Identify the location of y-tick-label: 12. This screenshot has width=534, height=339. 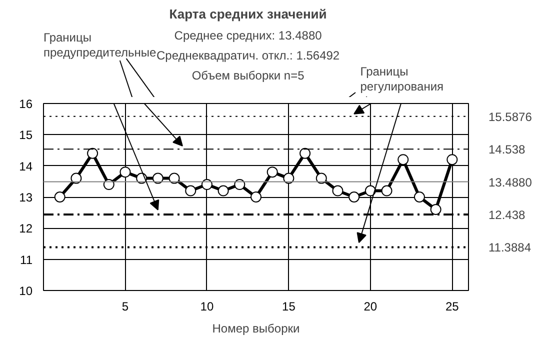
(26, 229).